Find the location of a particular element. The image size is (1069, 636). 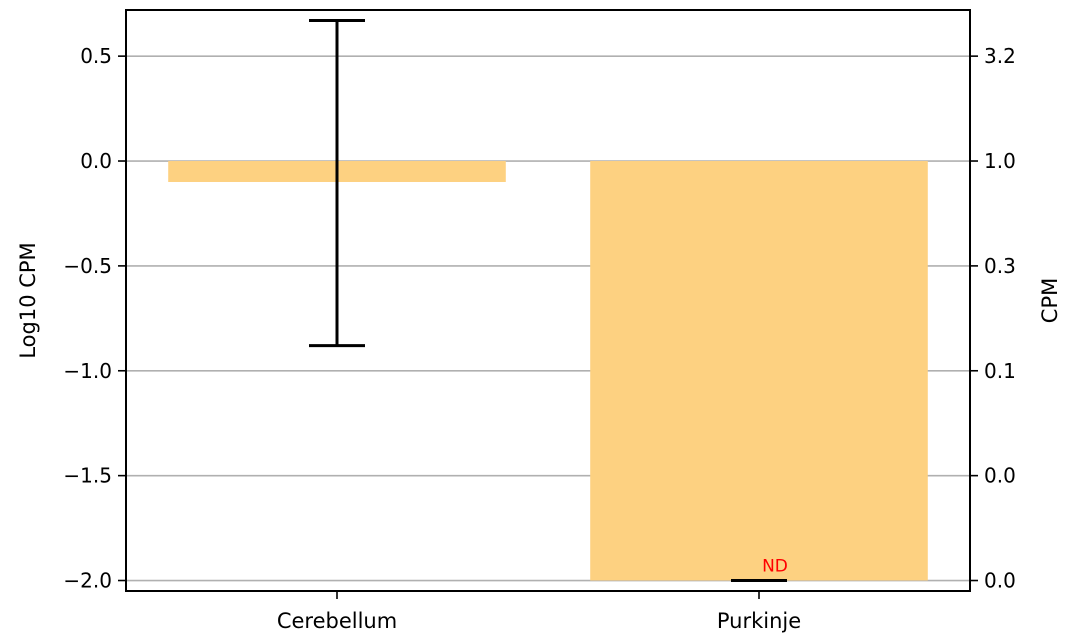

y-tick-label: −1.5 is located at coordinates (87, 476).